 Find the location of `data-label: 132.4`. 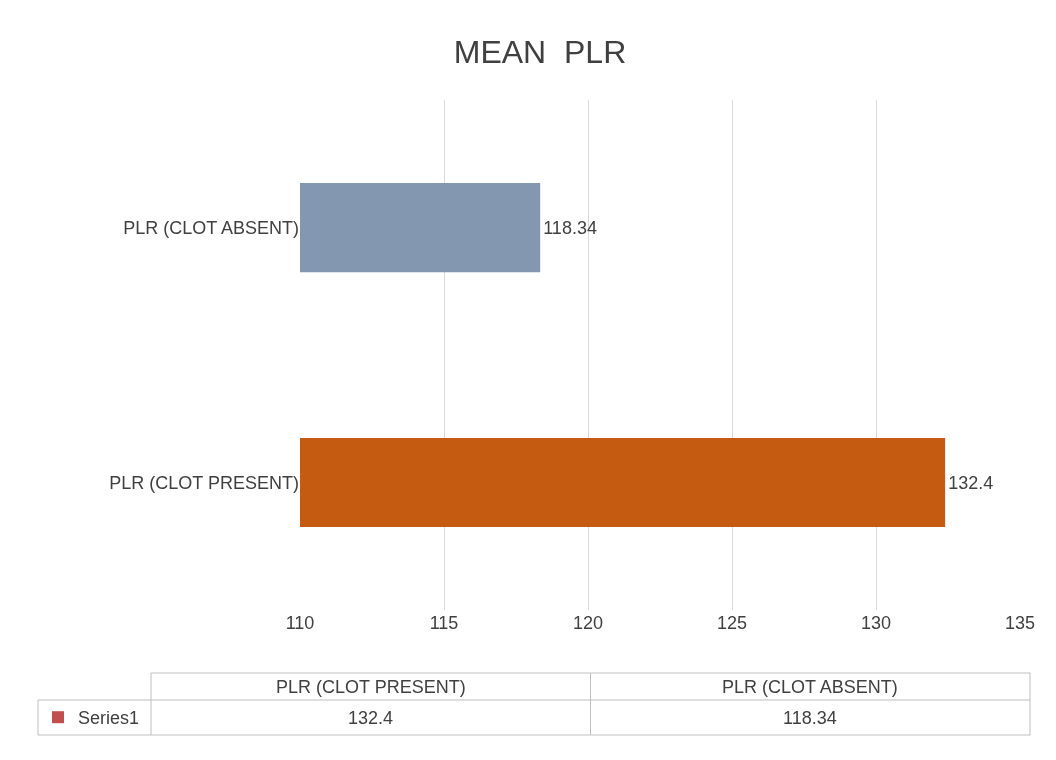

data-label: 132.4 is located at coordinates (971, 482).